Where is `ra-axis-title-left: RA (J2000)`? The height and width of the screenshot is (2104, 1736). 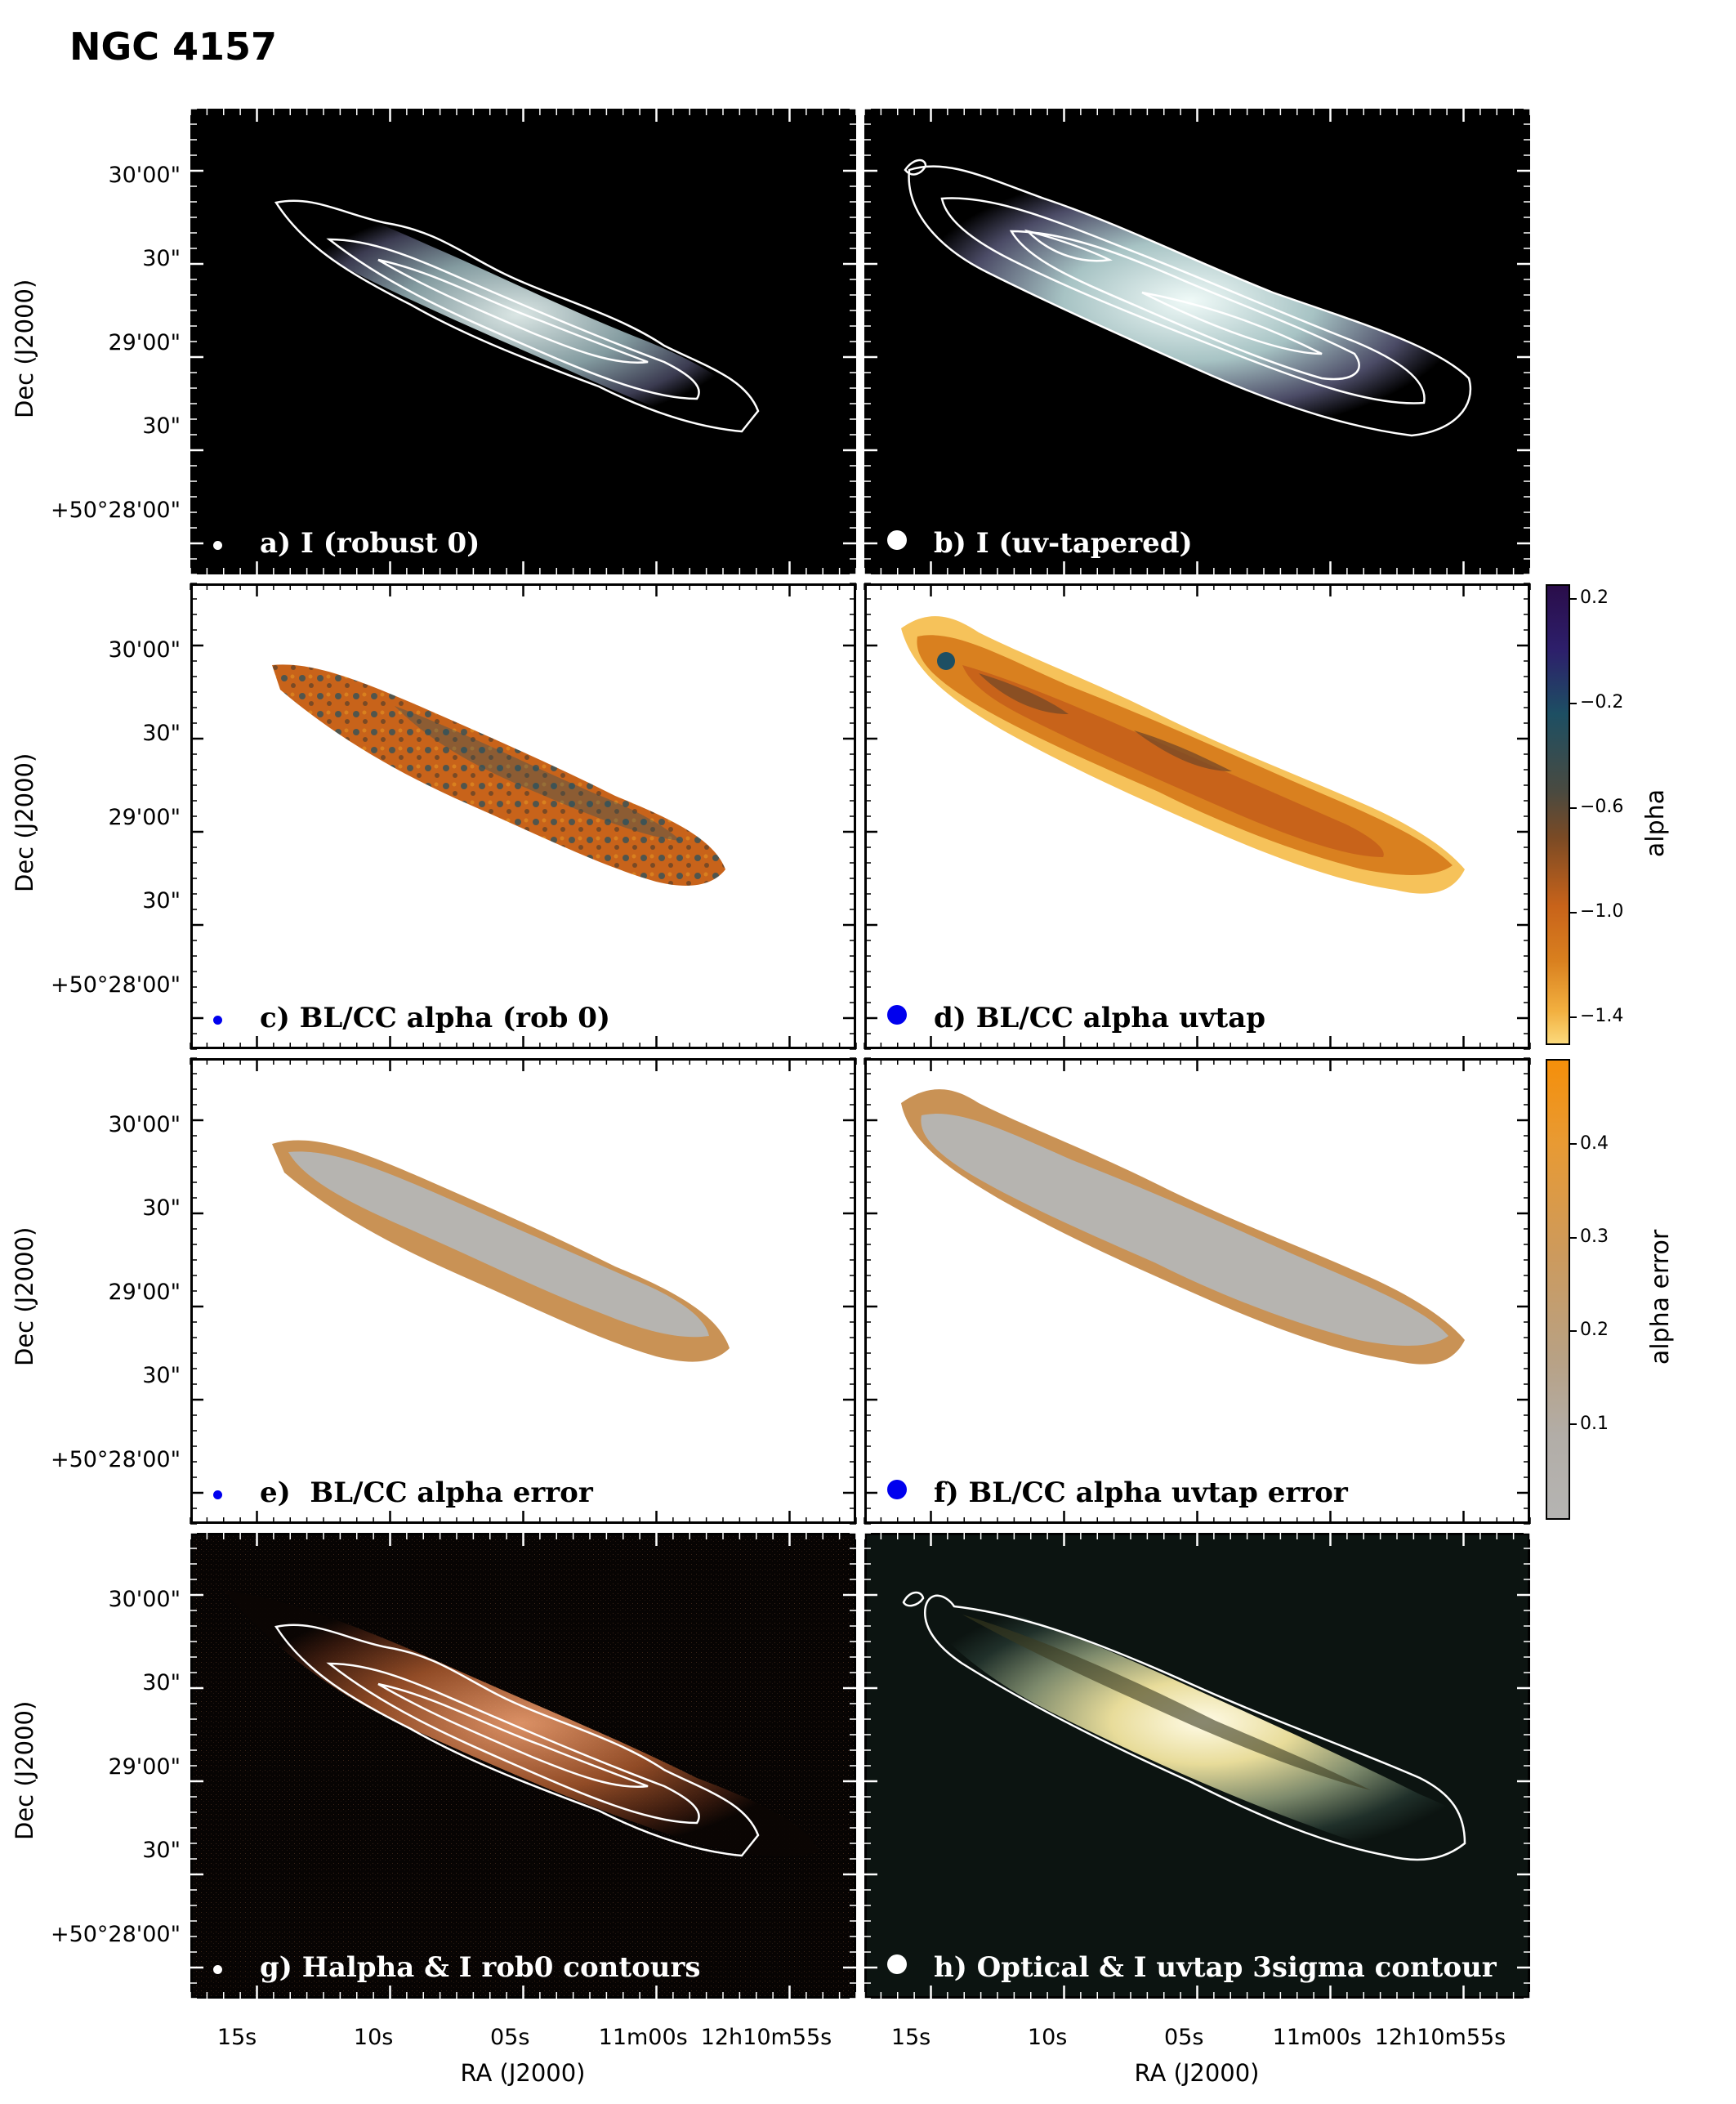 ra-axis-title-left: RA (J2000) is located at coordinates (523, 2073).